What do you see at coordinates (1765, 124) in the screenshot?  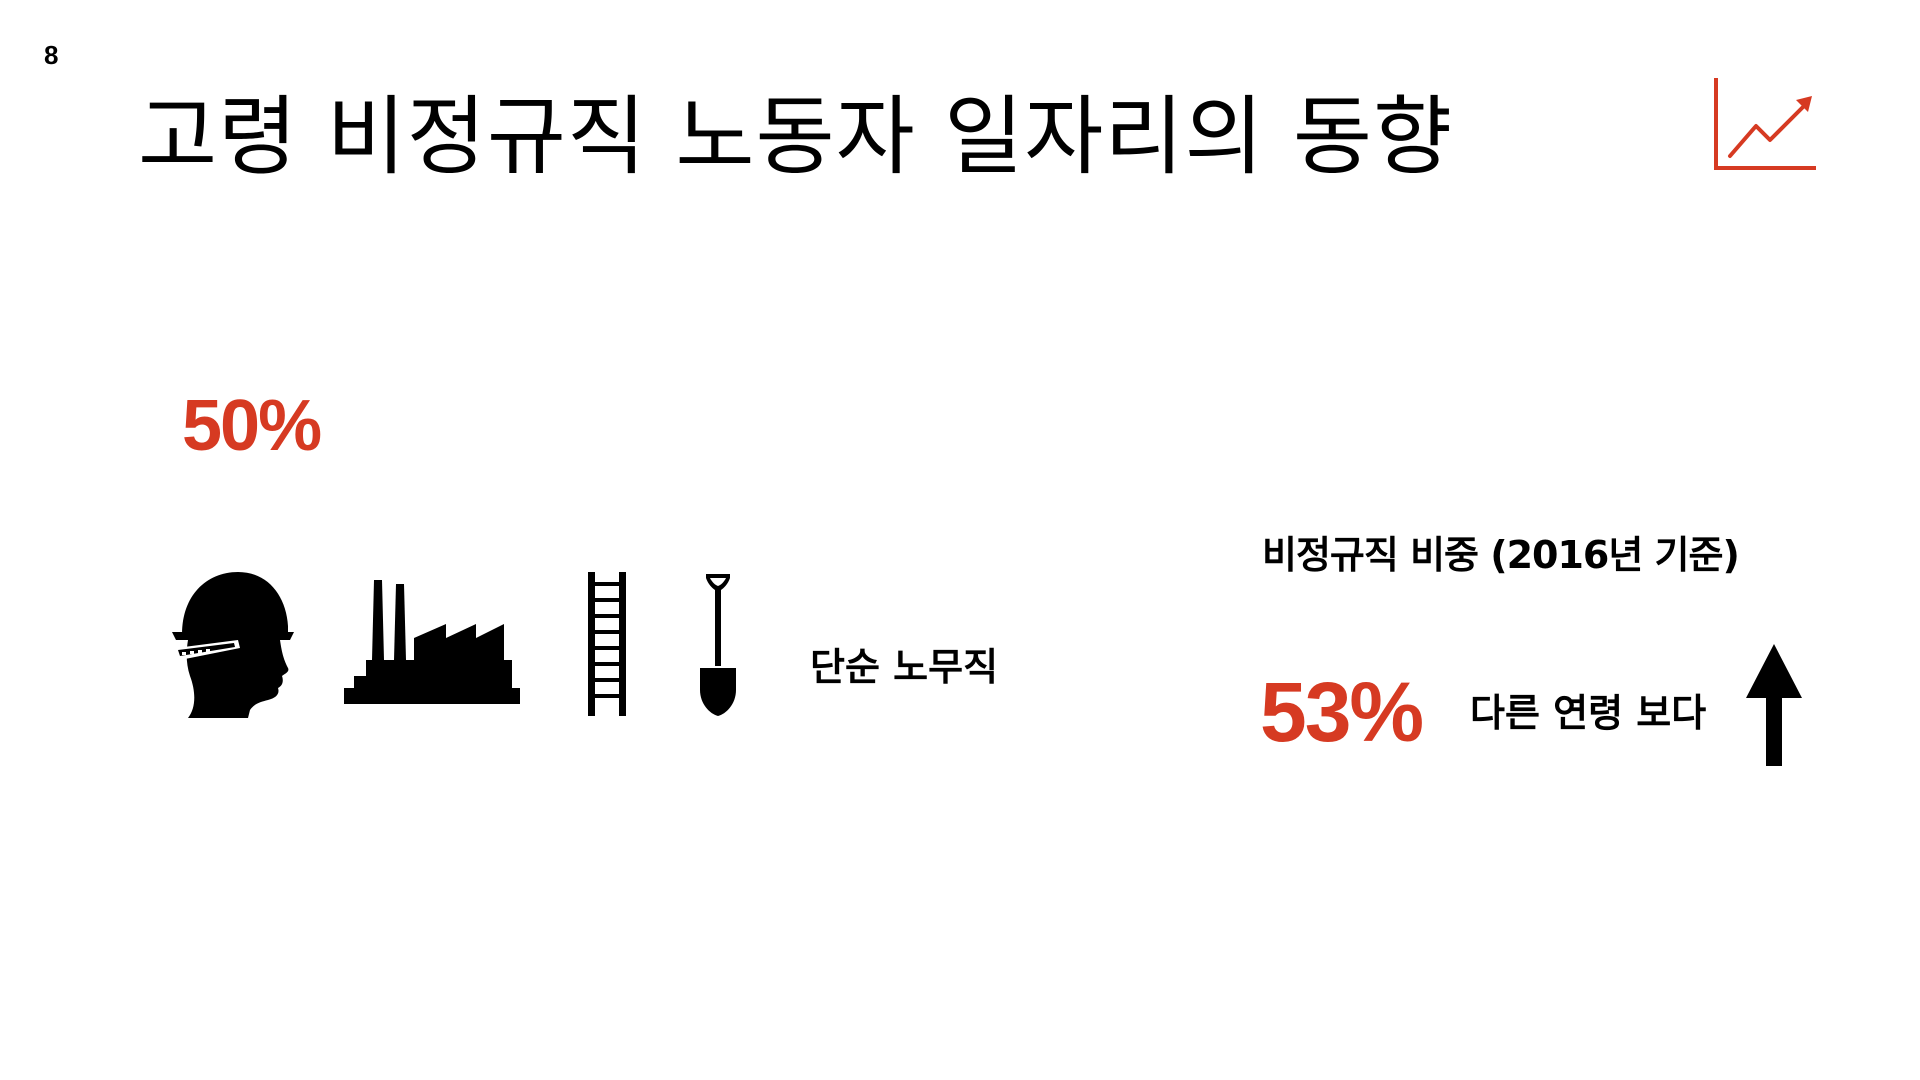 I see `trend-chart-icon` at bounding box center [1765, 124].